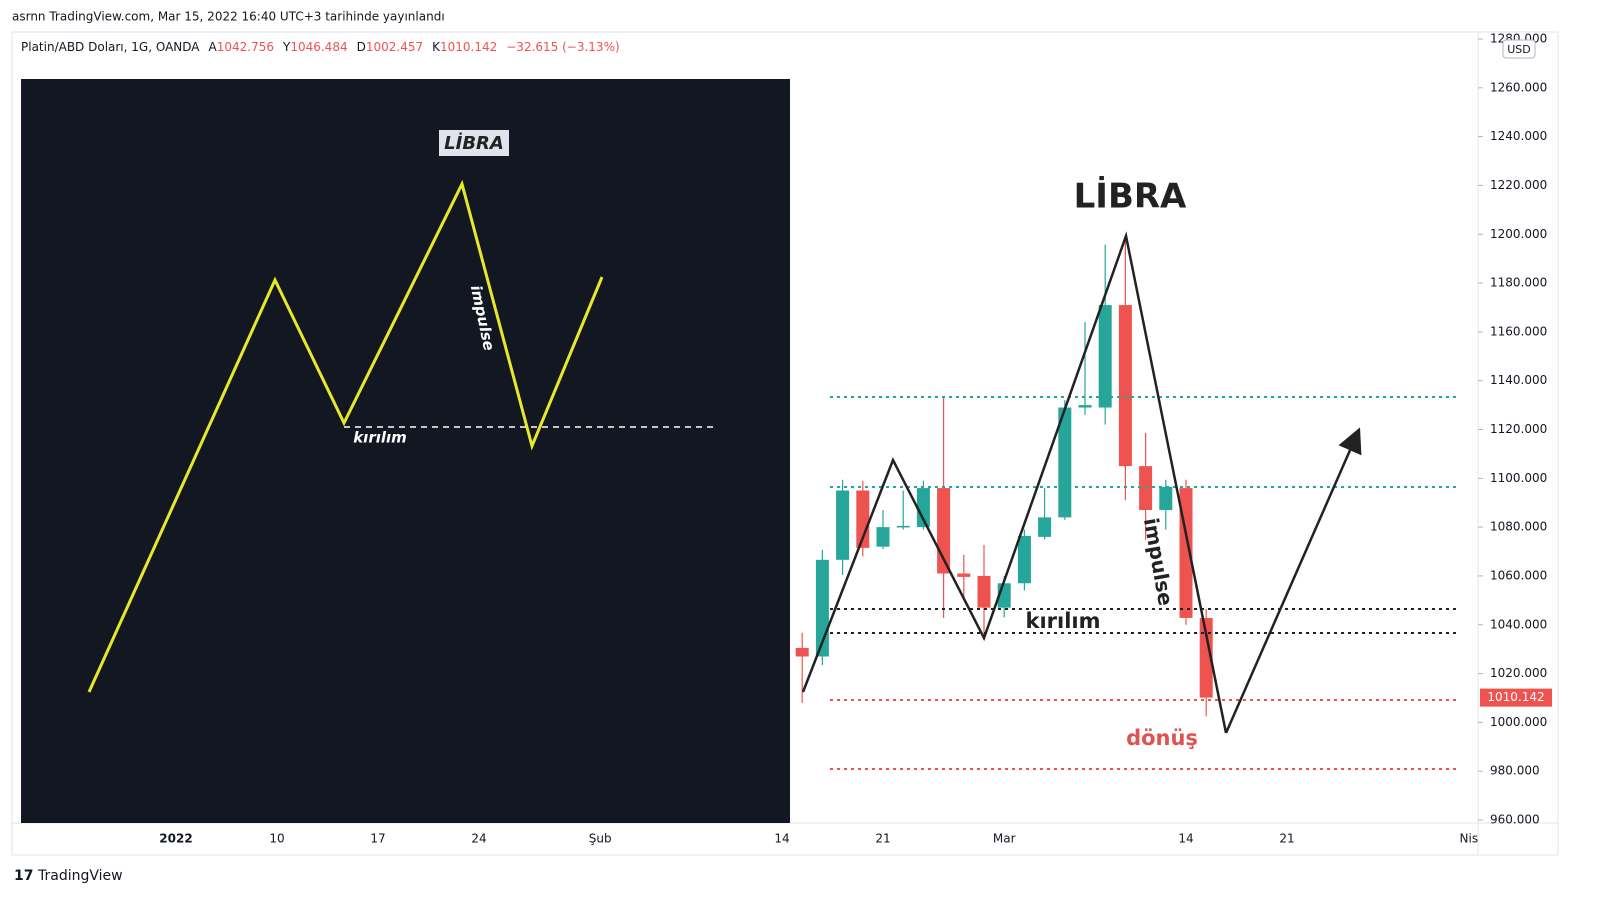 The height and width of the screenshot is (912, 1600). I want to click on x-tick-label: Şub, so click(600, 839).